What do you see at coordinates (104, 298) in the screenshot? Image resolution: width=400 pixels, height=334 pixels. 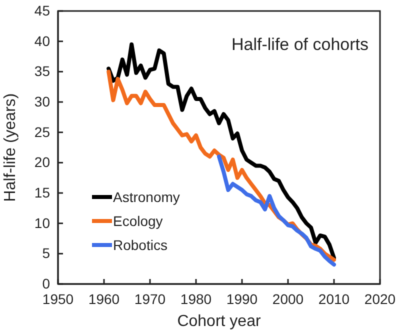 I see `x-tick-label: 1960` at bounding box center [104, 298].